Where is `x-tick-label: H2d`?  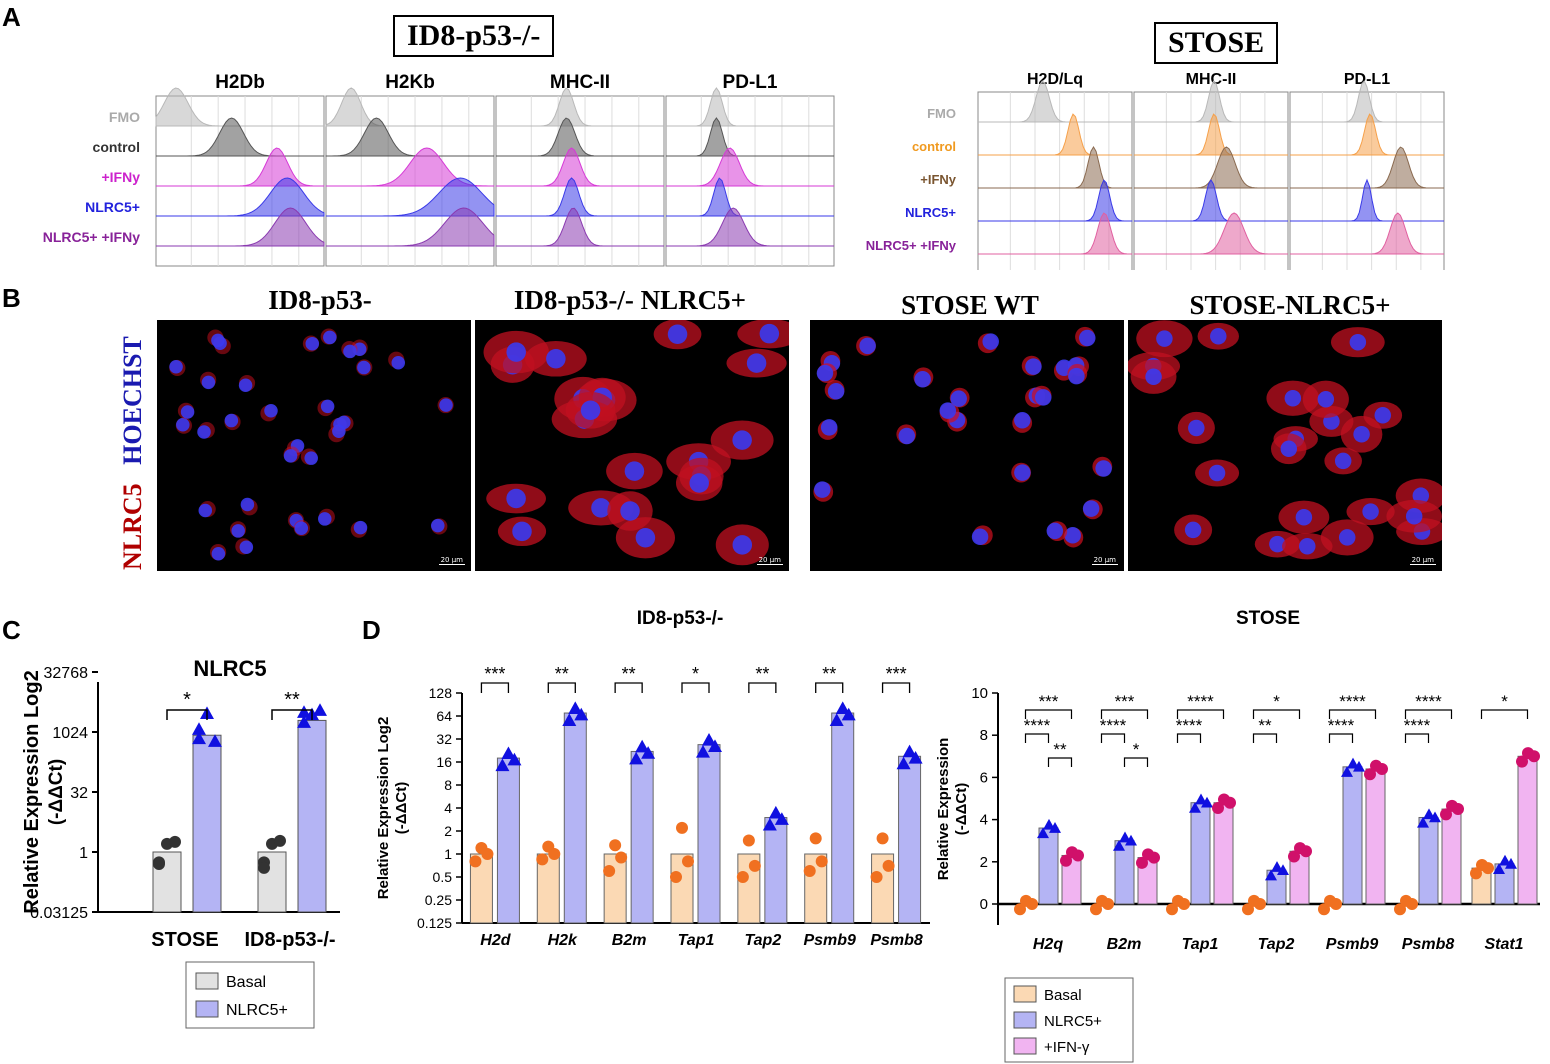
x-tick-label: H2d is located at coordinates (495, 940).